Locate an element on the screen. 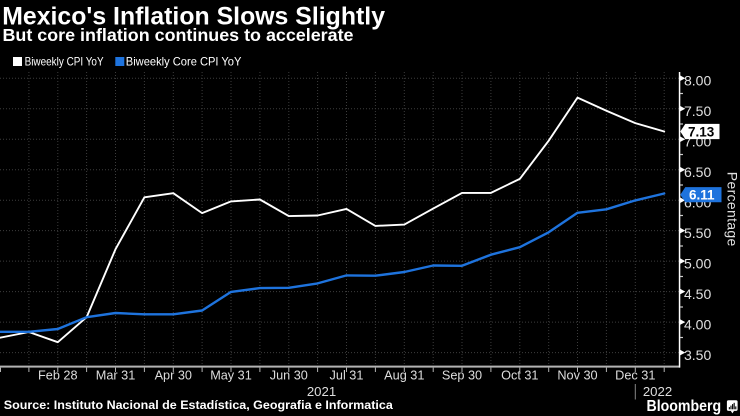 The height and width of the screenshot is (416, 740). svg-text: 5.50 is located at coordinates (697, 233).